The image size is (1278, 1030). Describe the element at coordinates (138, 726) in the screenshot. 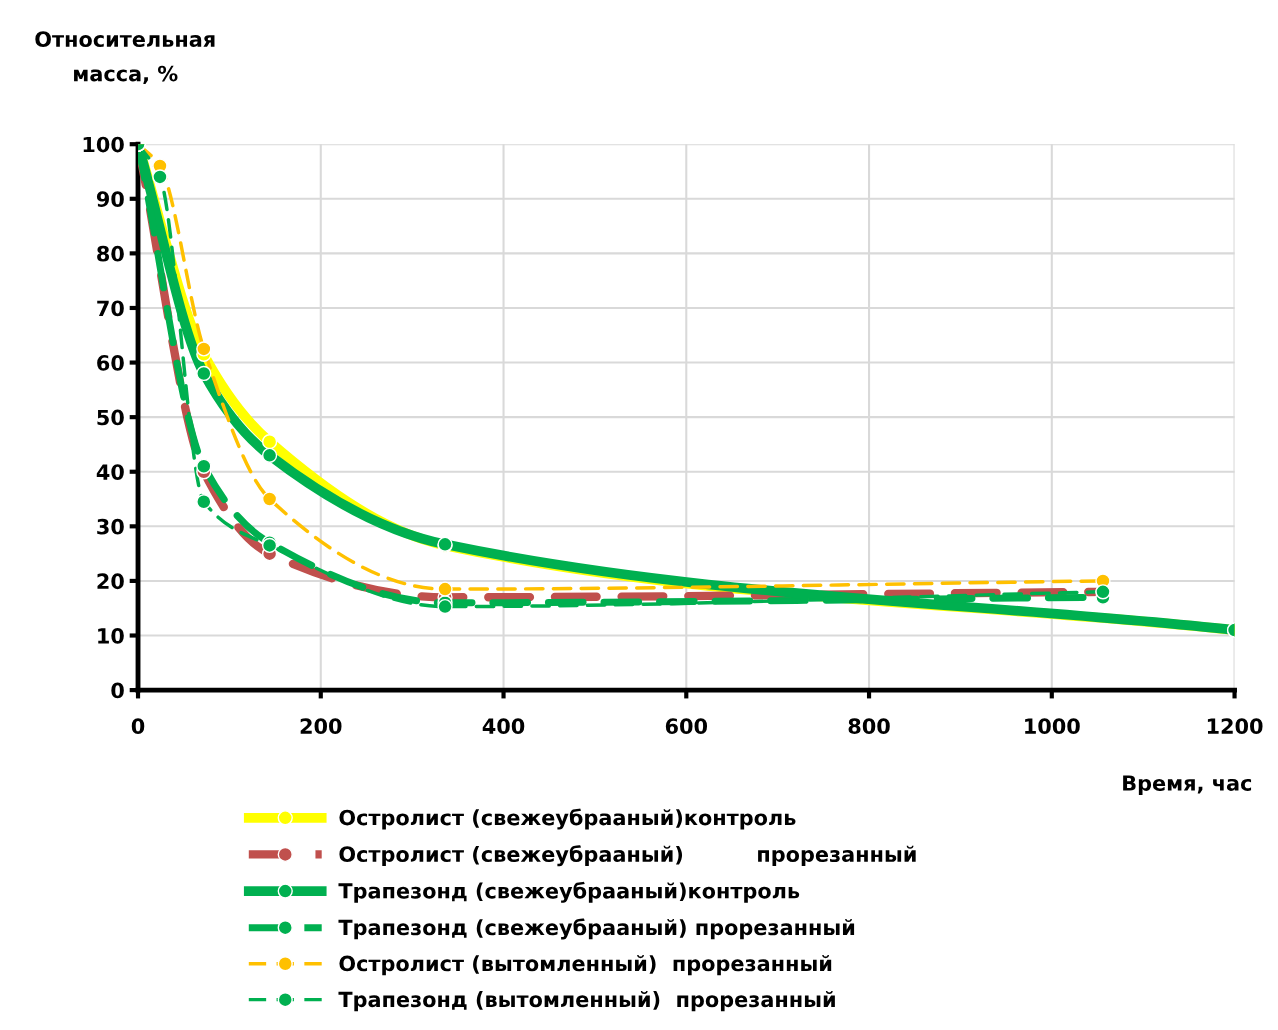

I see `x-tick-label: 0` at that location.